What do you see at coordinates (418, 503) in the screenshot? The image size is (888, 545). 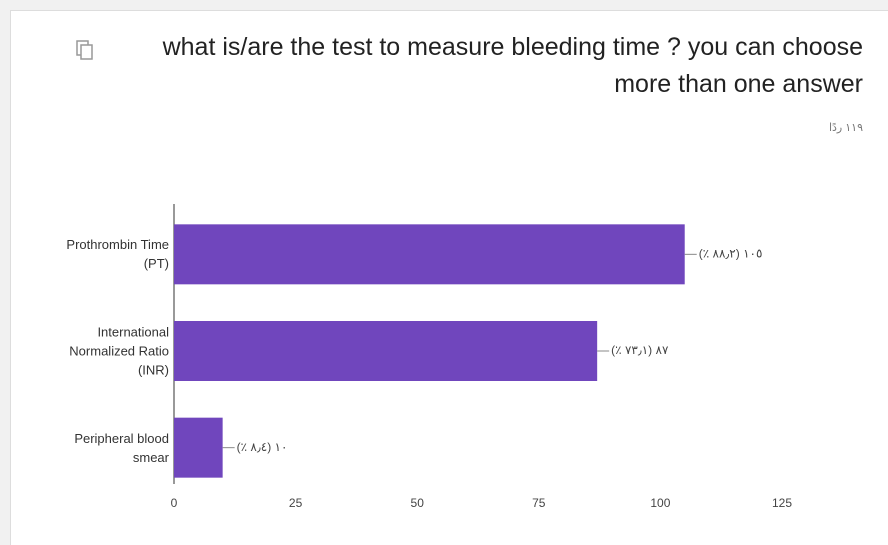 I see `x-tick-label: 50` at bounding box center [418, 503].